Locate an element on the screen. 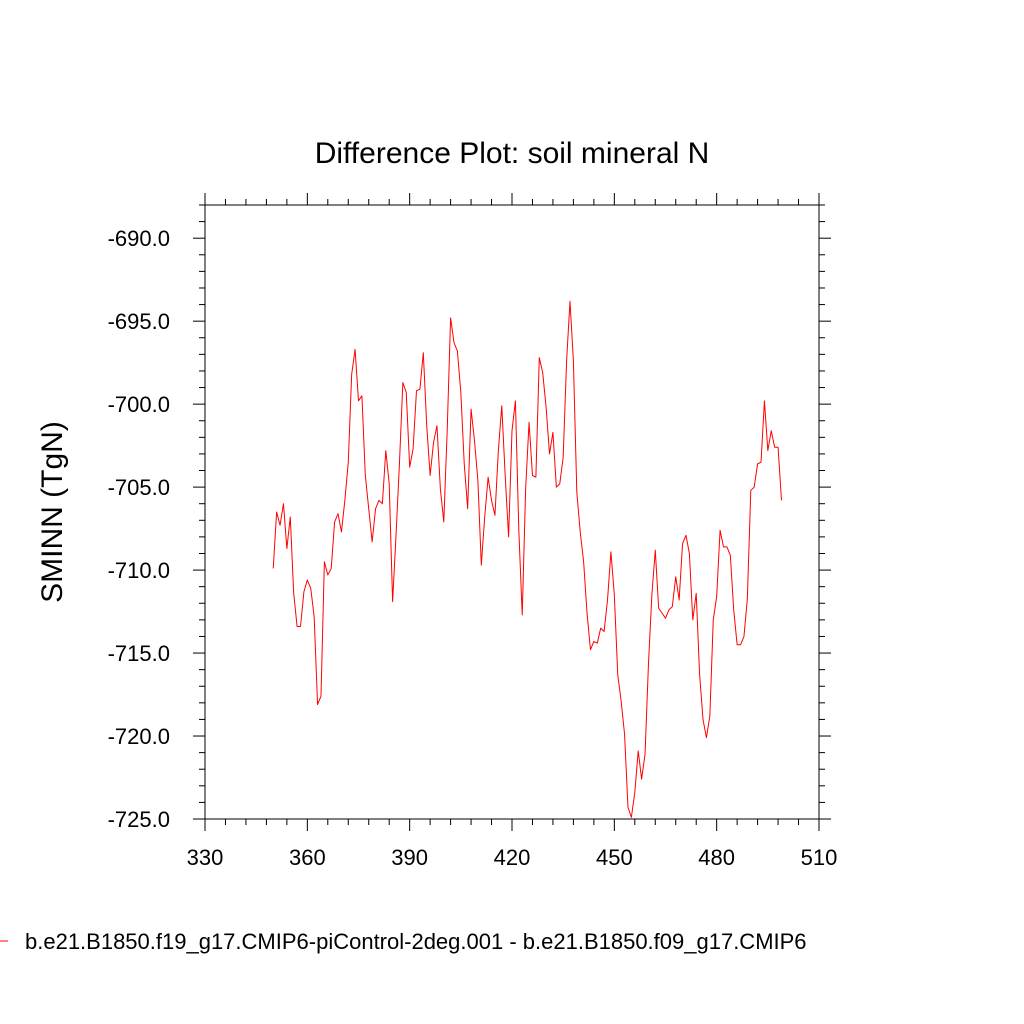 The image size is (1024, 1024). x-tick-label: 360 is located at coordinates (307, 857).